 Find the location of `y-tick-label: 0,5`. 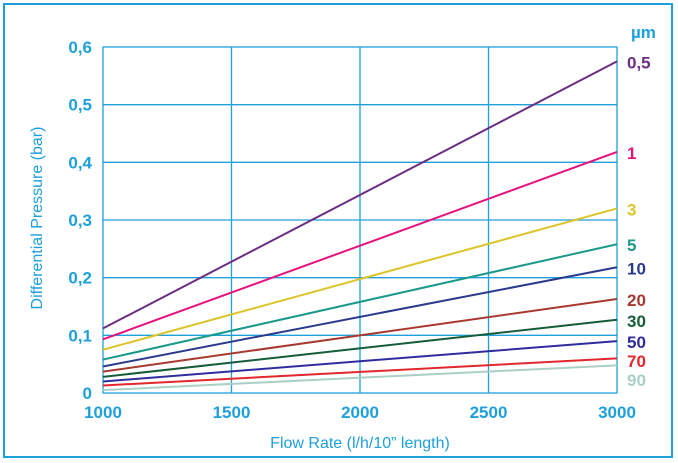

y-tick-label: 0,5 is located at coordinates (80, 105).